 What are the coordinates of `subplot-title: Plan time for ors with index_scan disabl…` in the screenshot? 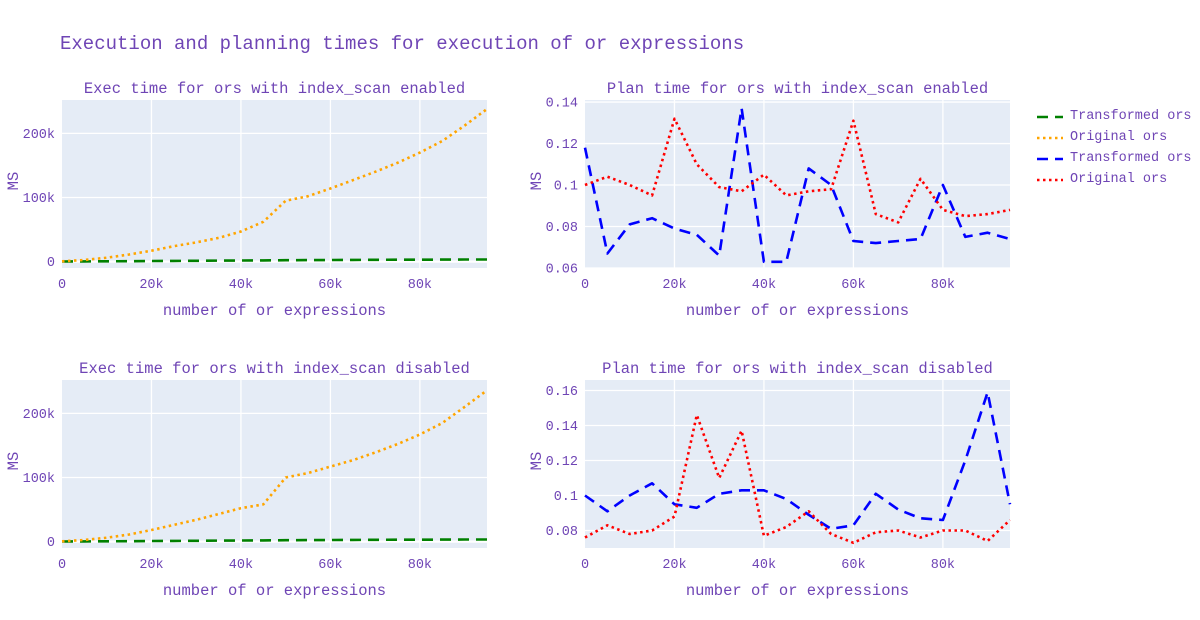 It's located at (797, 369).